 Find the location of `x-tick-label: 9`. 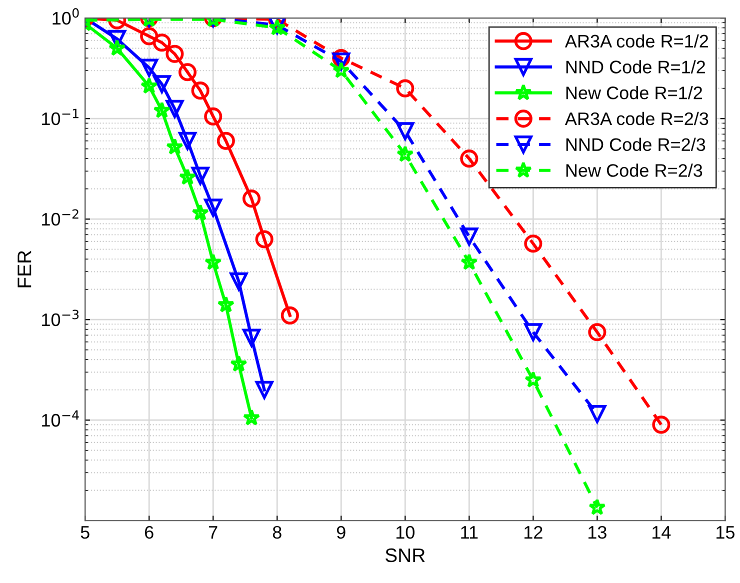

x-tick-label: 9 is located at coordinates (341, 532).